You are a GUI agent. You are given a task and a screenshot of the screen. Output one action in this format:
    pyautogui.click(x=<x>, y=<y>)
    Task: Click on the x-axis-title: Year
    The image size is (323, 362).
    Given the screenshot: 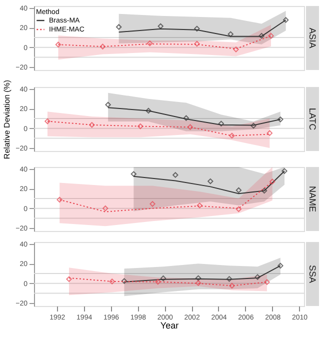 What is the action you would take?
    pyautogui.click(x=169, y=325)
    